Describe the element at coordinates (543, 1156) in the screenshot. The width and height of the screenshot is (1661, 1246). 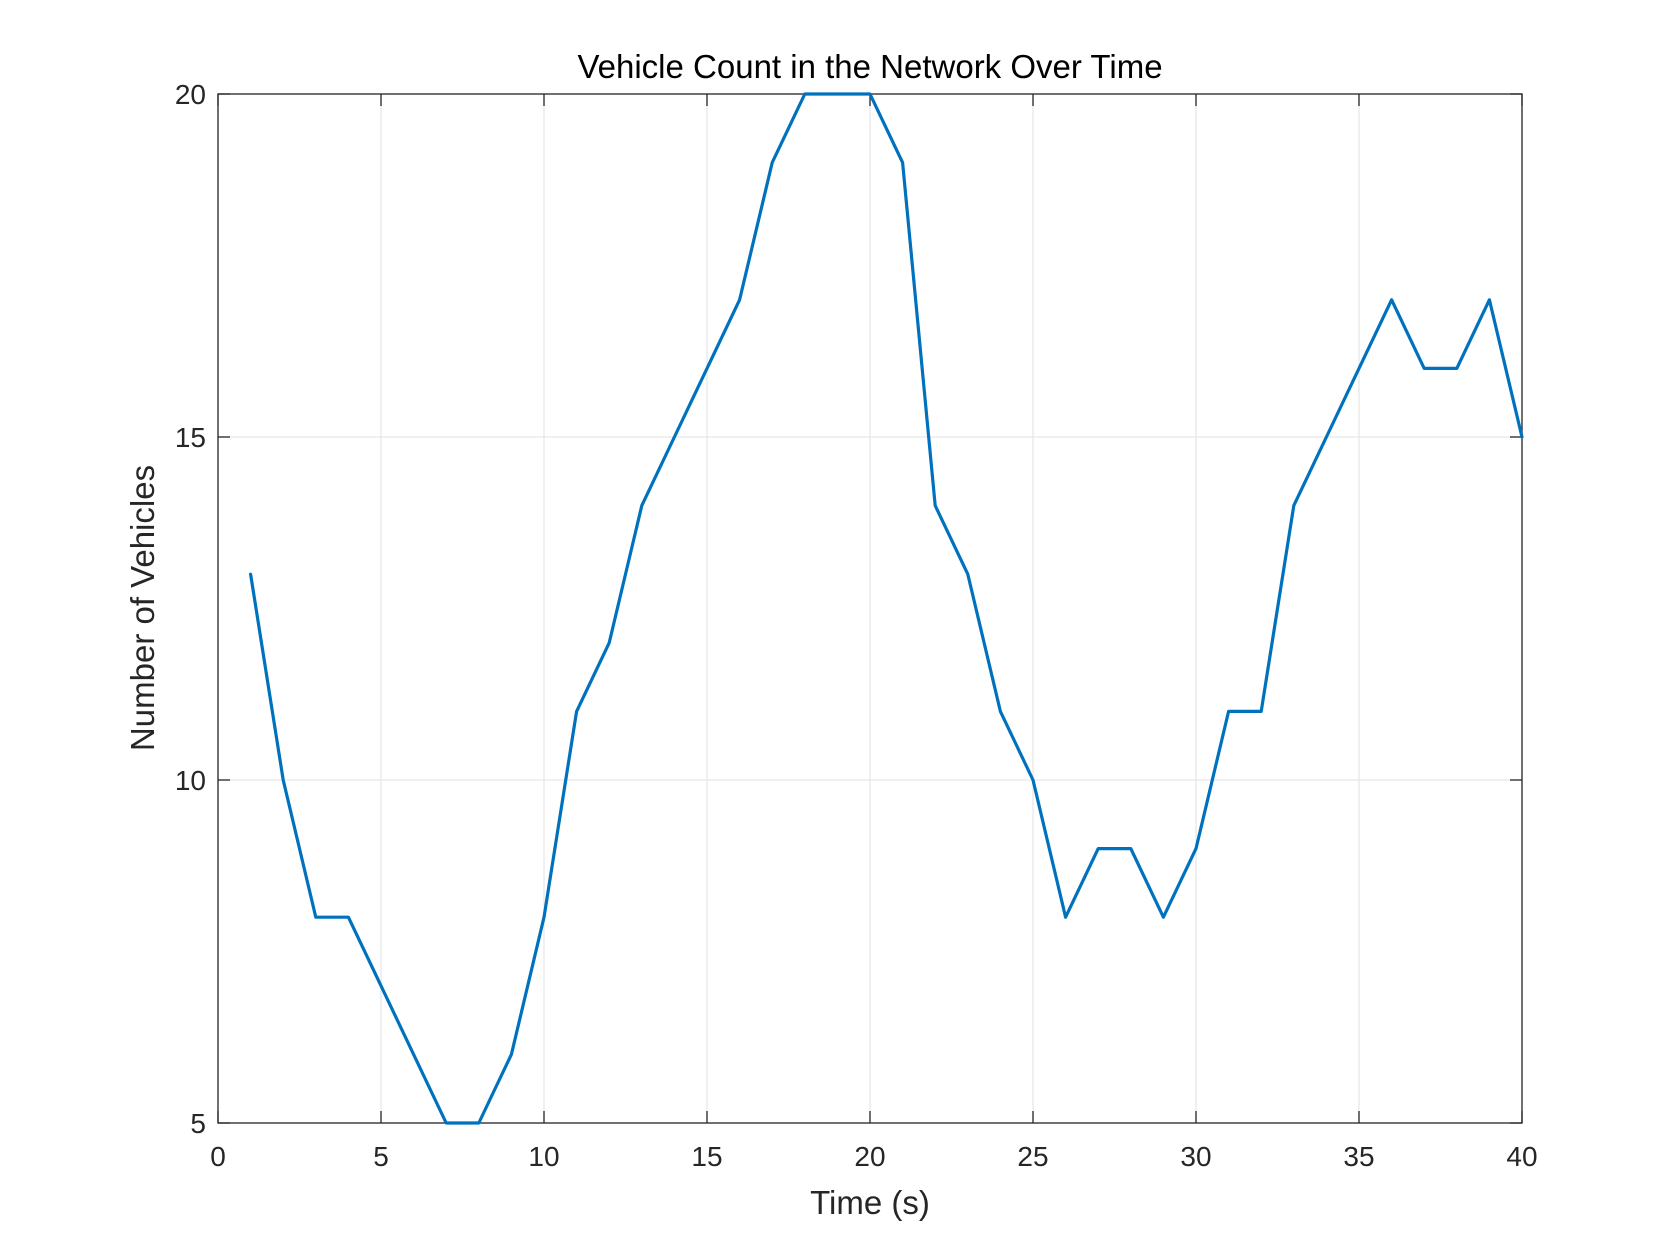
I see `x-tick-label: 10` at that location.